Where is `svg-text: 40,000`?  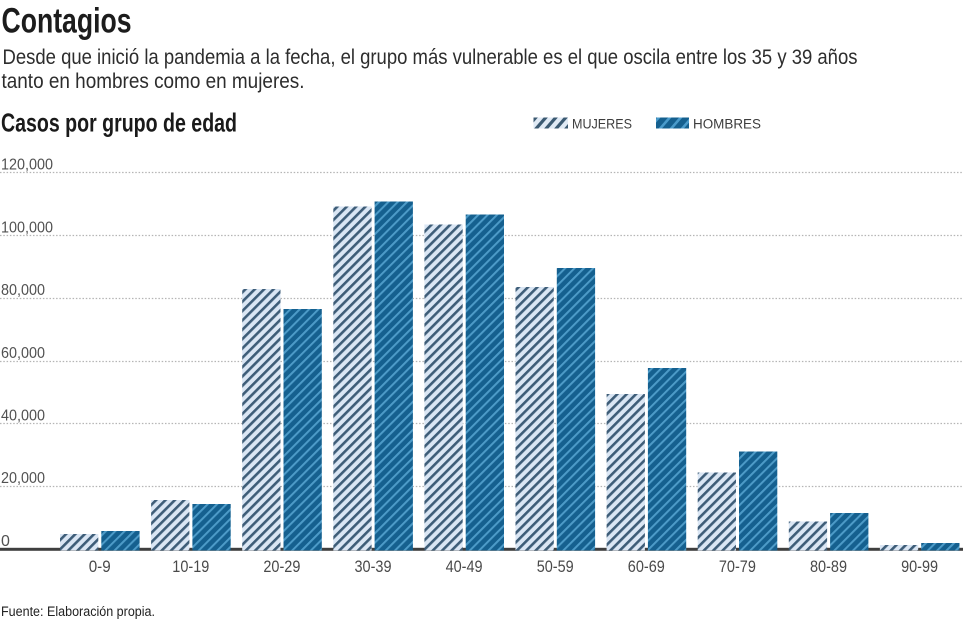 svg-text: 40,000 is located at coordinates (23, 416).